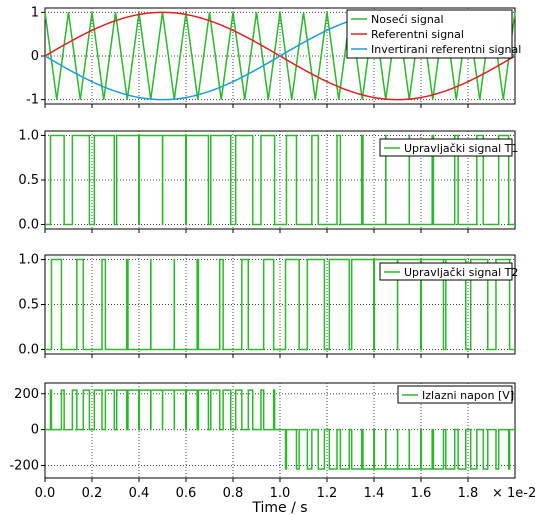 The width and height of the screenshot is (535, 515). What do you see at coordinates (513, 493) in the screenshot?
I see `x-multiplier: × 1e-2` at bounding box center [513, 493].